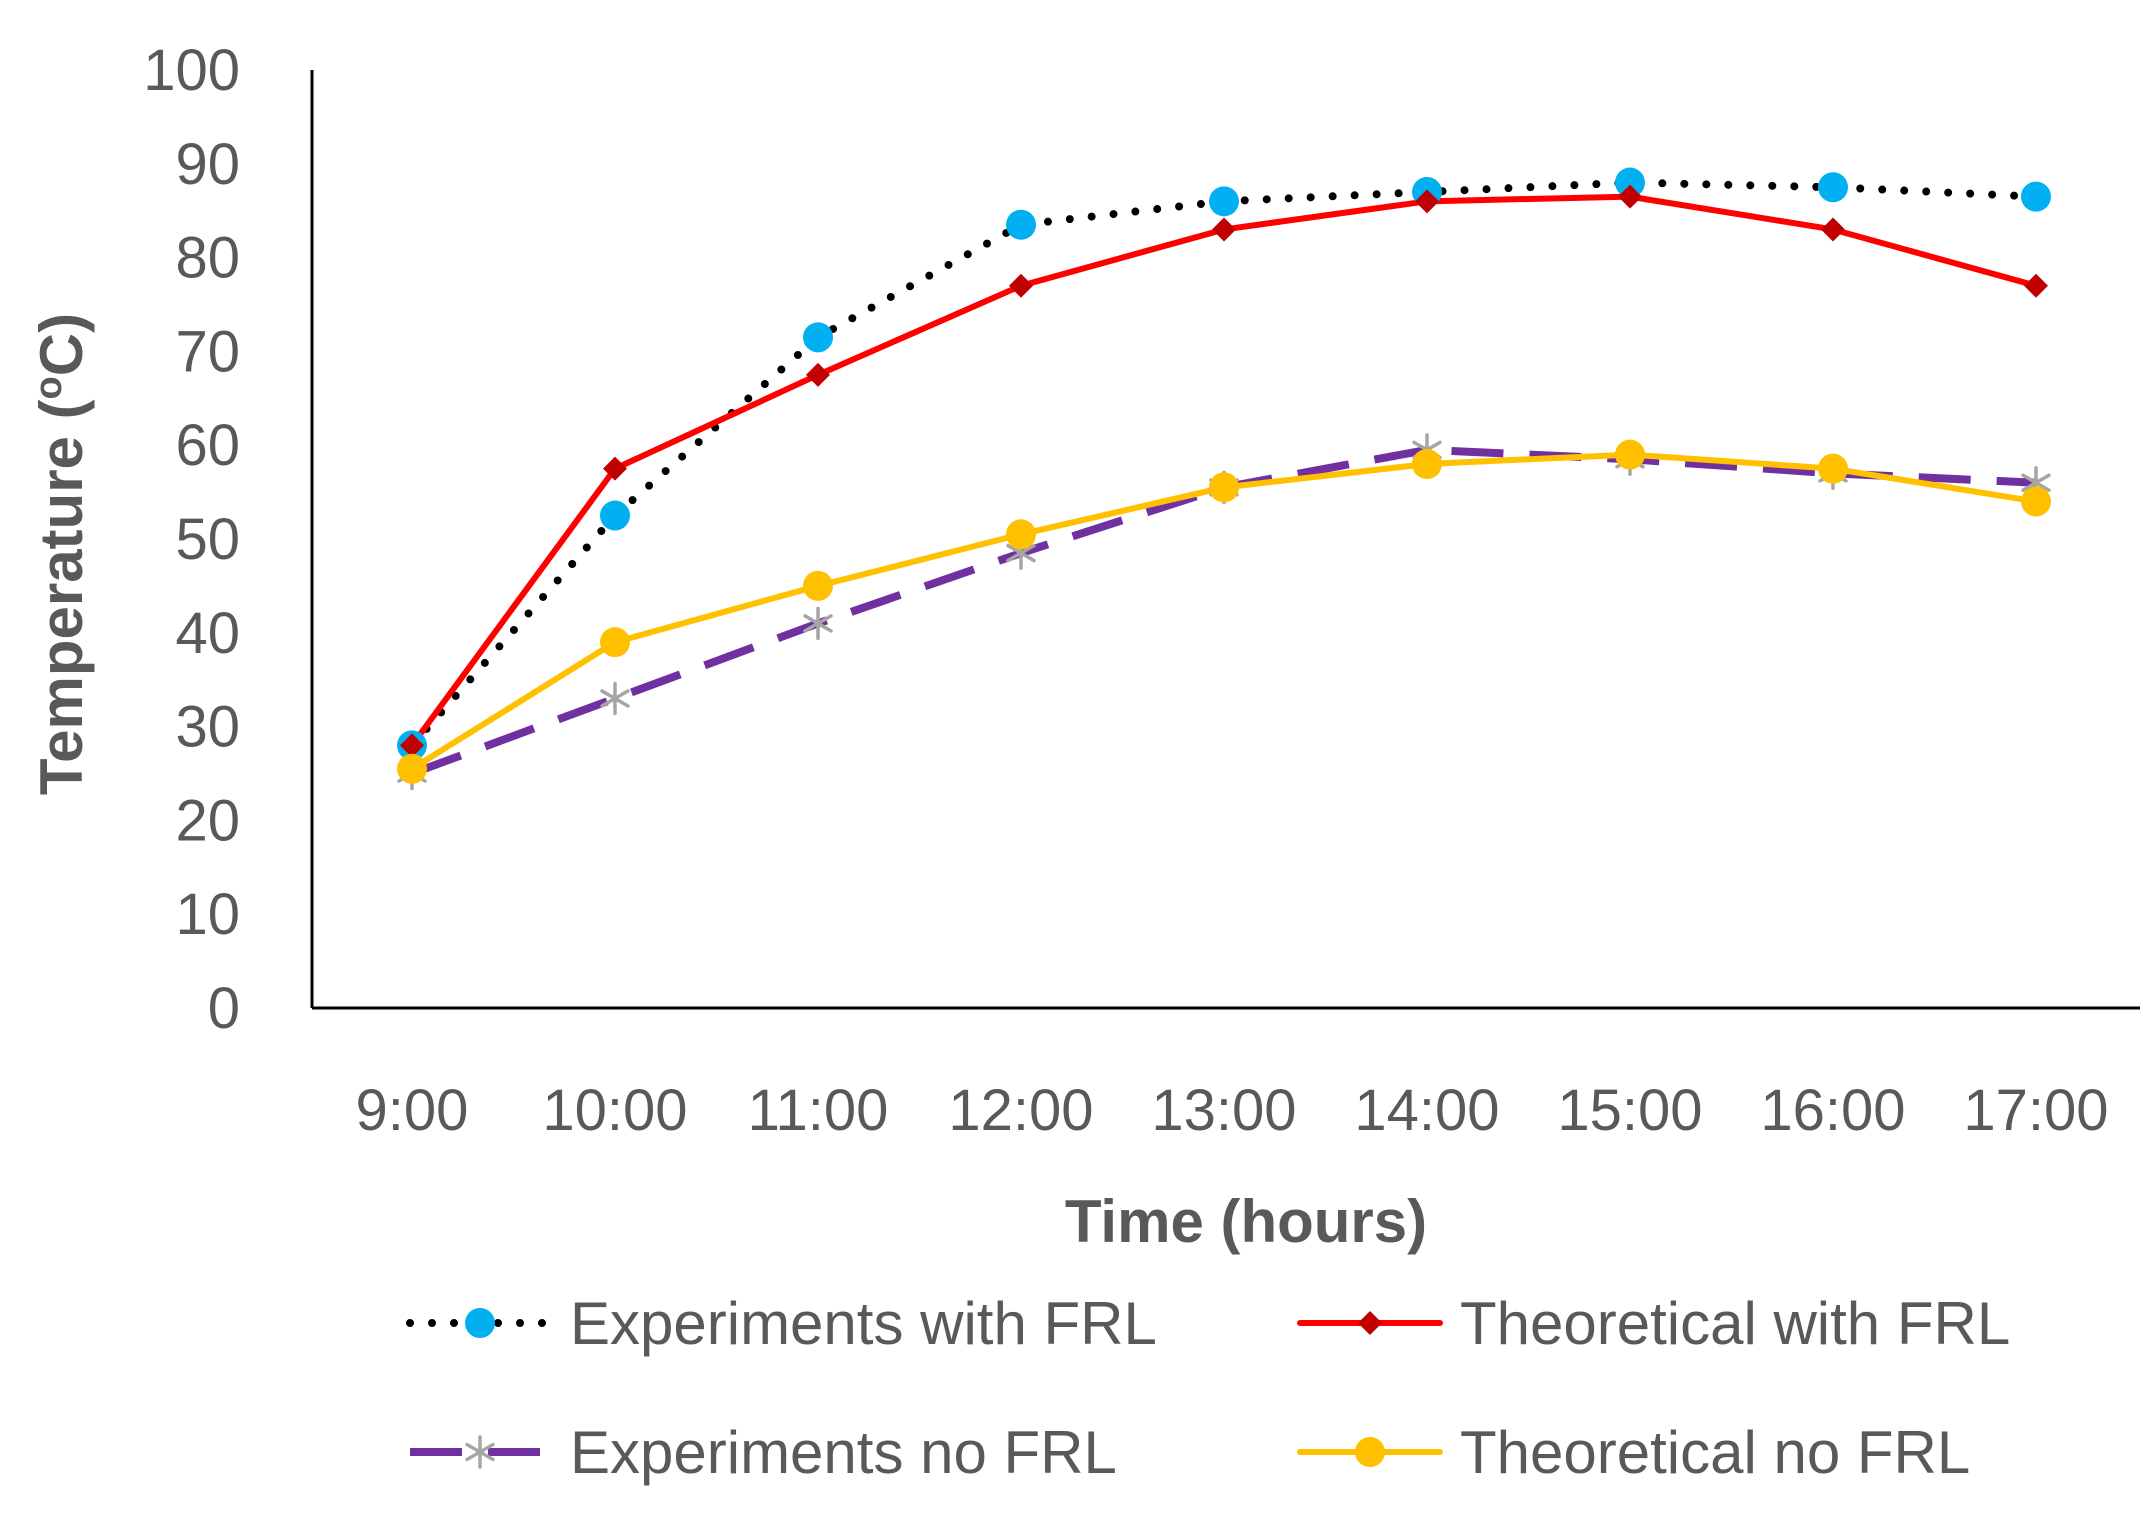 The height and width of the screenshot is (1521, 2155). I want to click on x-tick-label: 15:00, so click(1629, 1110).